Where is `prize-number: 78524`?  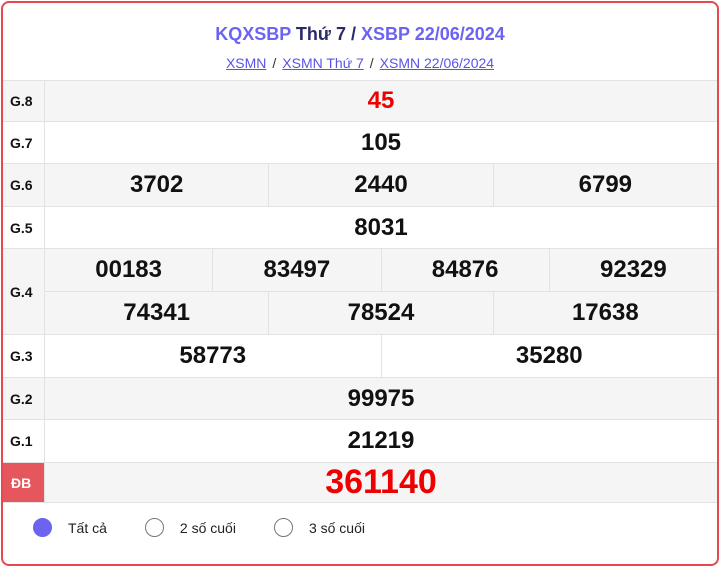 prize-number: 78524 is located at coordinates (380, 313).